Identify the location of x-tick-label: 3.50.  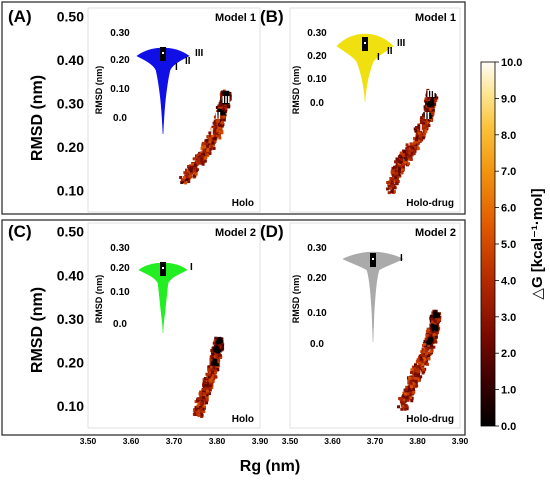
(290, 441).